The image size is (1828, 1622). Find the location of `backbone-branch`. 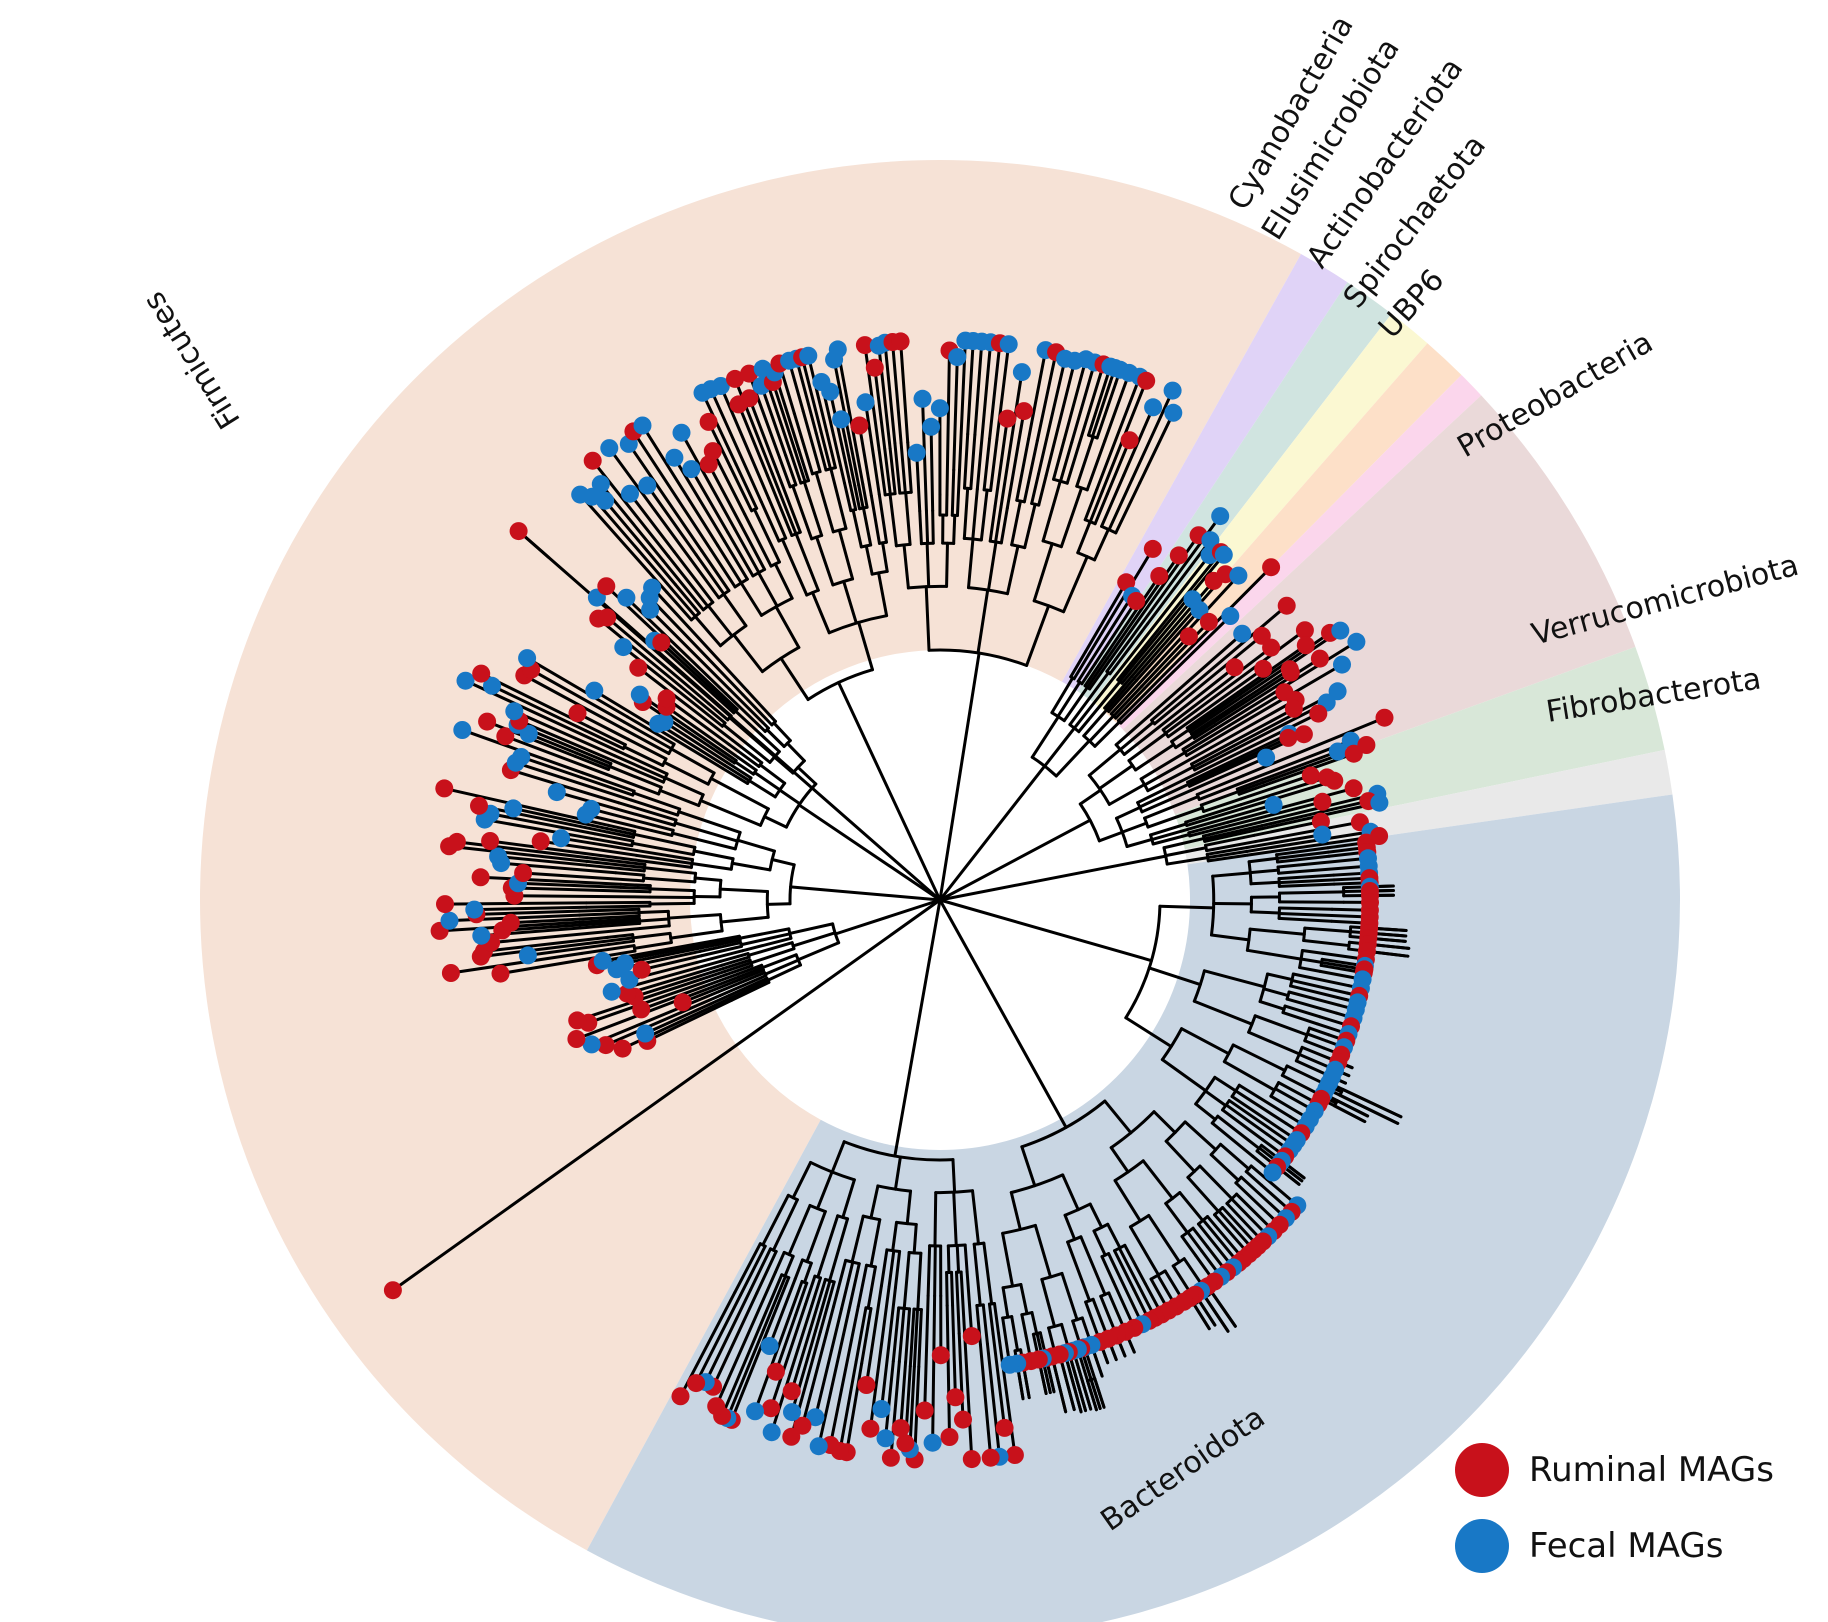

backbone-branch is located at coordinates (1003, 1013).